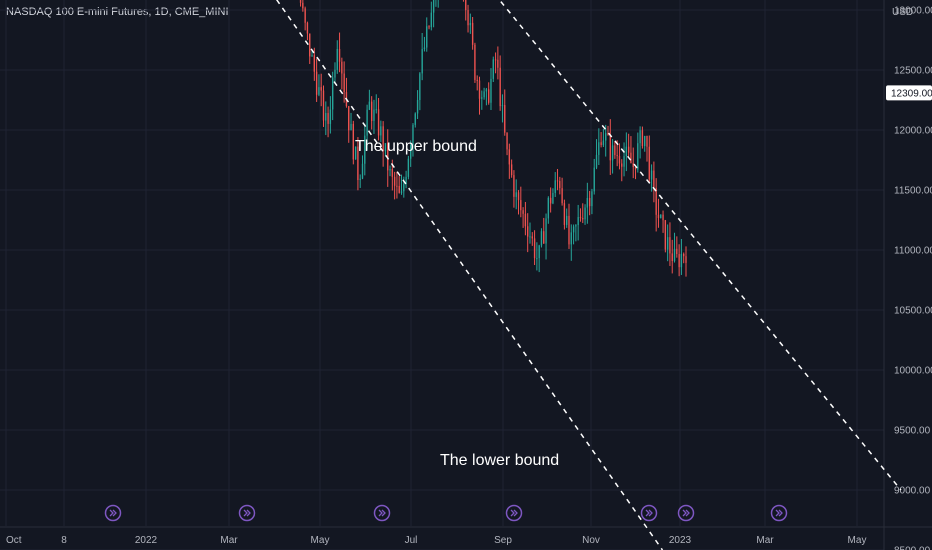 The image size is (932, 550). Describe the element at coordinates (416, 146) in the screenshot. I see `upper-bound-label: The upper bound` at that location.